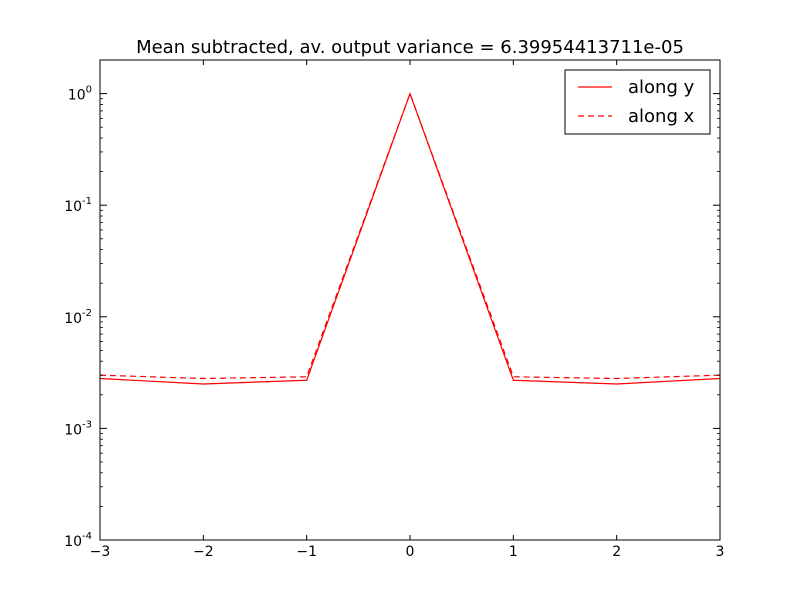  Describe the element at coordinates (78, 205) in the screenshot. I see `y-tick-label: 10⁻¹` at that location.